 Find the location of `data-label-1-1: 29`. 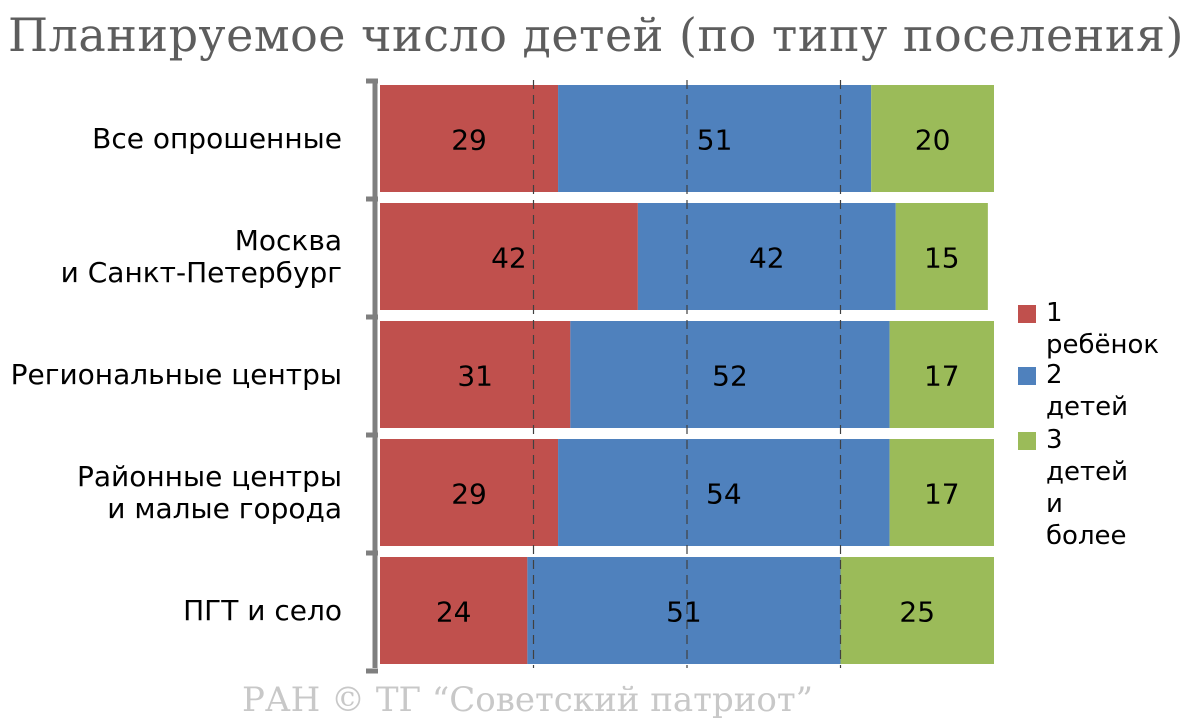

data-label-1-1: 29 is located at coordinates (469, 140).